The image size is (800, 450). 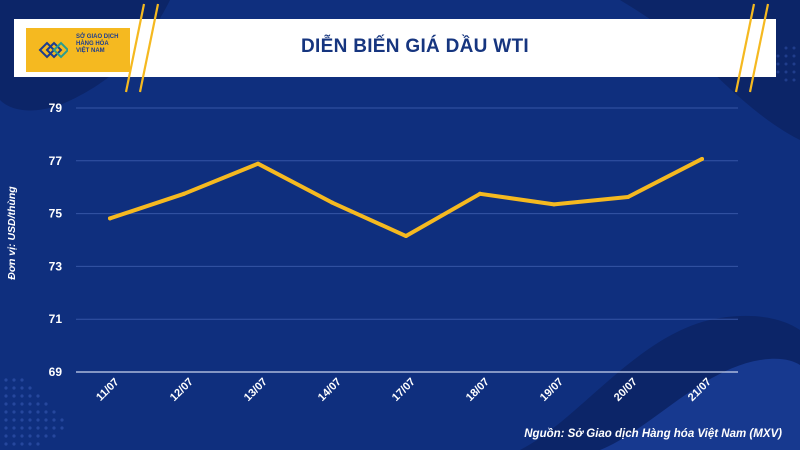 I want to click on logo: SỞ GIAO DỊCH HÀNG HÓA VIỆT NAM, so click(x=78, y=50).